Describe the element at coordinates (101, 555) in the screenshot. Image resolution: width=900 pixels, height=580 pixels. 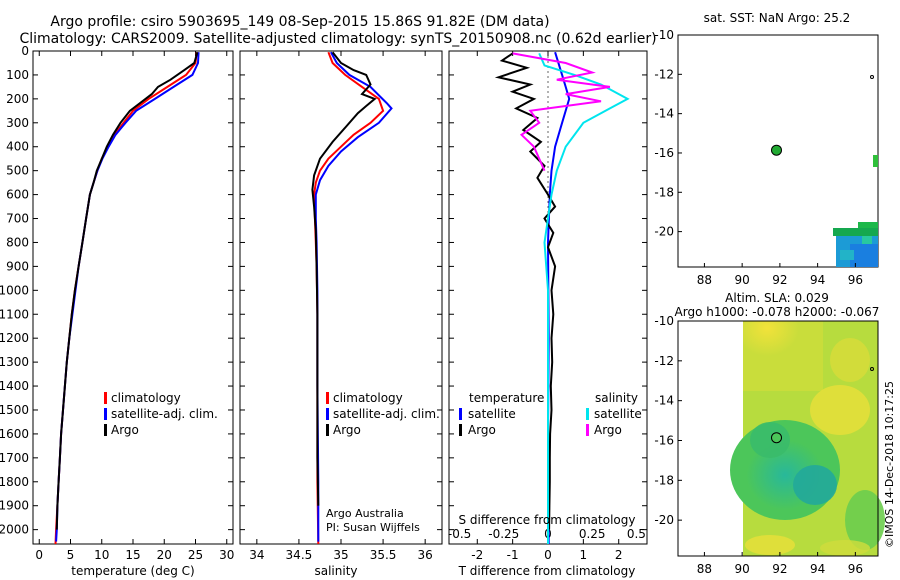
I see `x-tick-label: 10` at that location.